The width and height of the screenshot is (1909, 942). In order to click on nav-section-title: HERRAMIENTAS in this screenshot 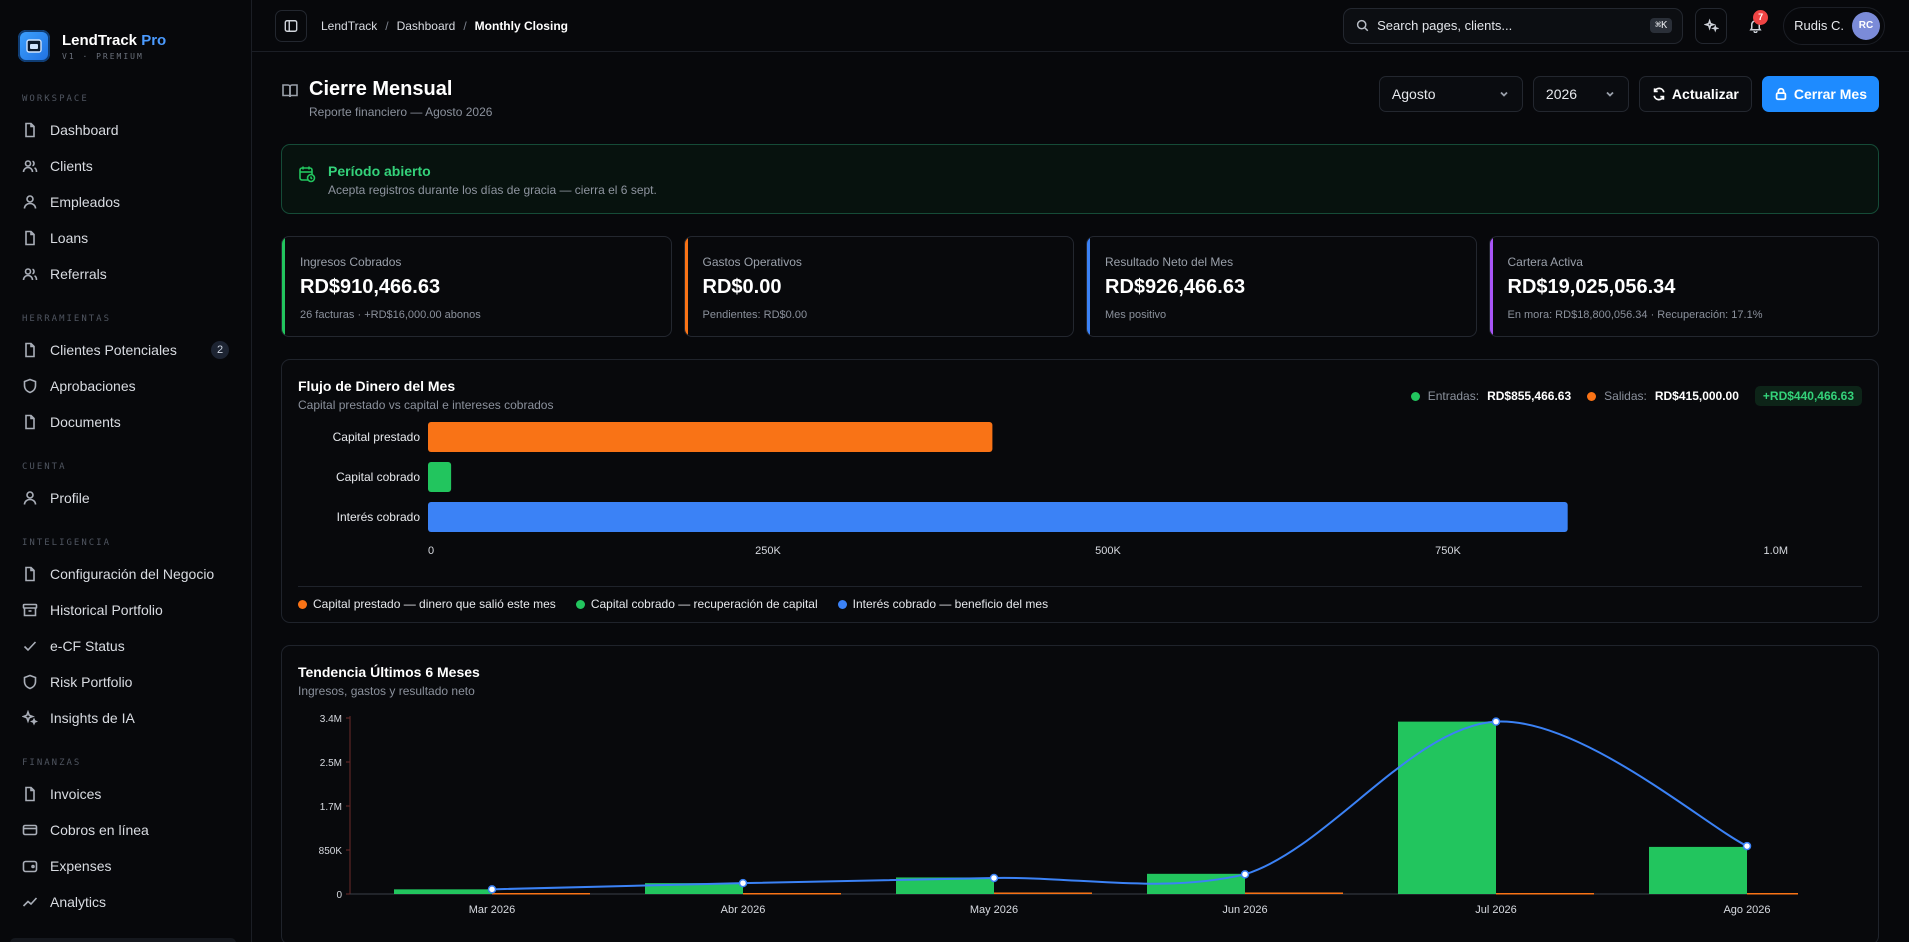, I will do `click(67, 319)`.